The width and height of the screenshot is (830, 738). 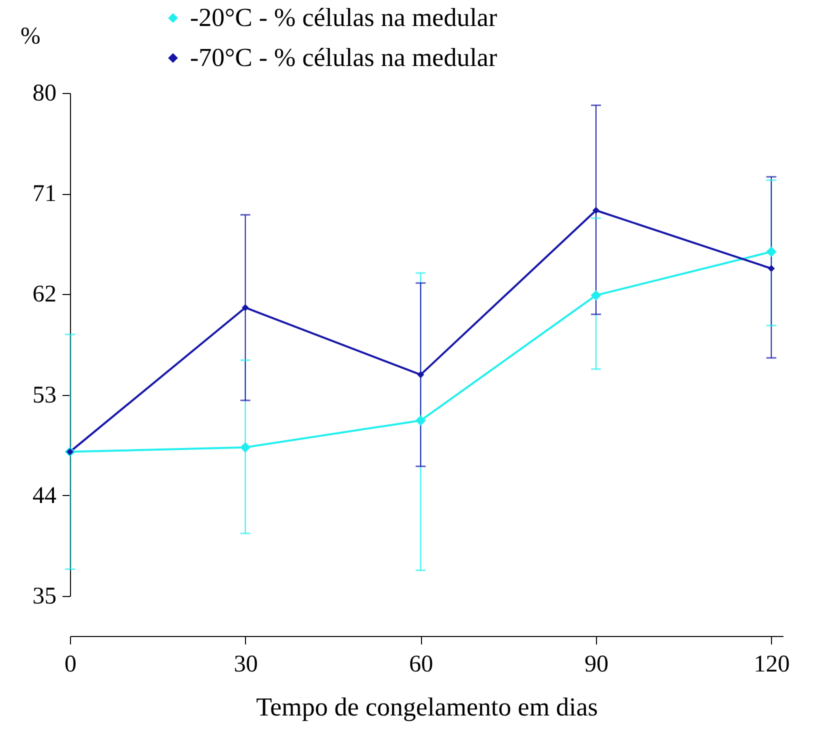 I want to click on x-tick-label: 120, so click(x=772, y=665).